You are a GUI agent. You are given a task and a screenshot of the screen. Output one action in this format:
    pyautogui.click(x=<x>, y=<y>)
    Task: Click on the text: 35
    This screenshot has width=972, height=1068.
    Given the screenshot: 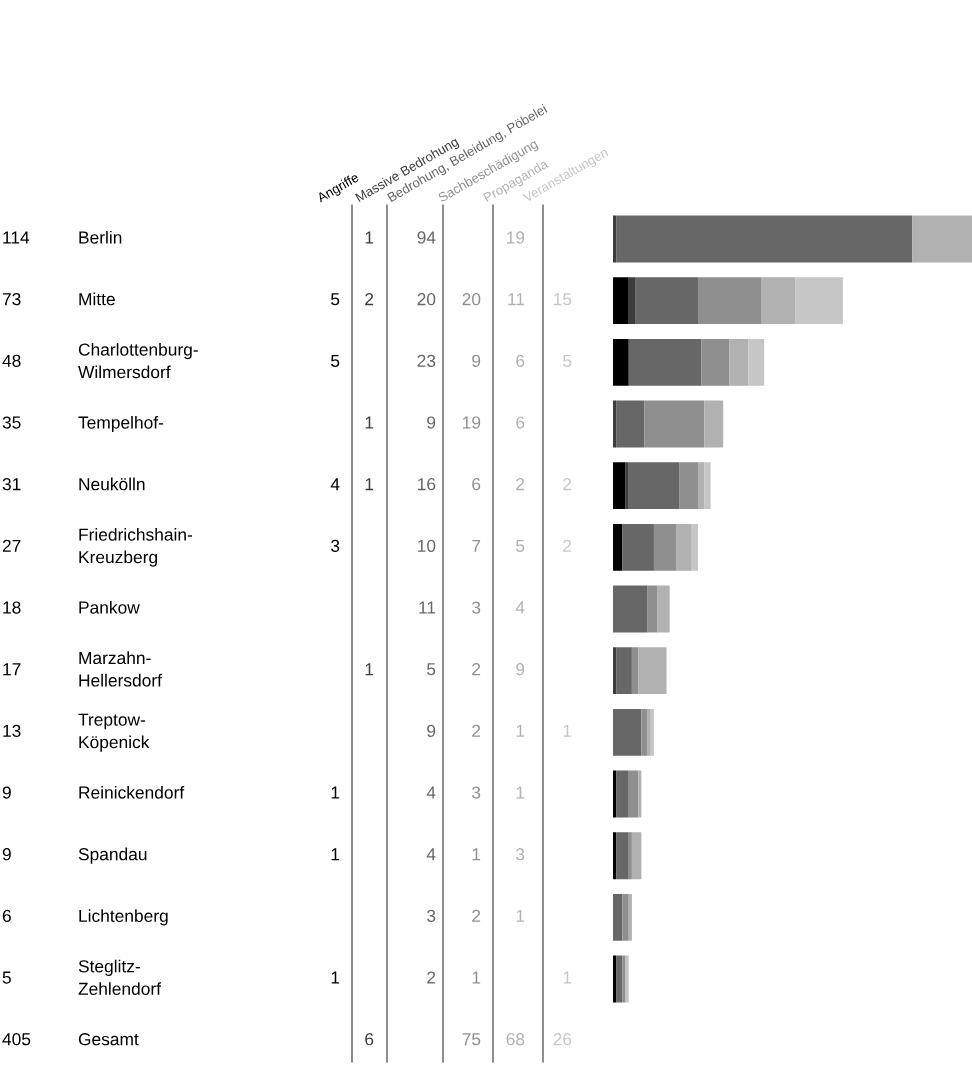 What is the action you would take?
    pyautogui.click(x=11, y=422)
    